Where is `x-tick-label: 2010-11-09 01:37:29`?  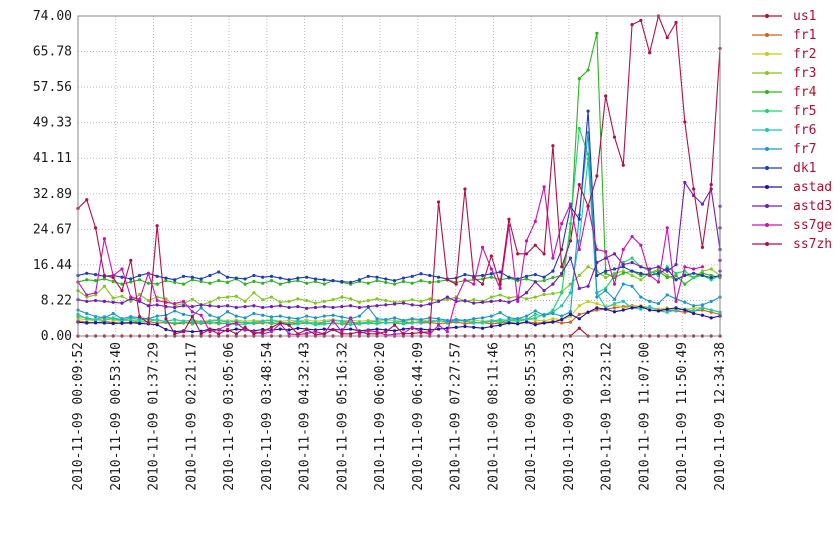
x-tick-label: 2010-11-09 01:37:29 is located at coordinates (154, 416).